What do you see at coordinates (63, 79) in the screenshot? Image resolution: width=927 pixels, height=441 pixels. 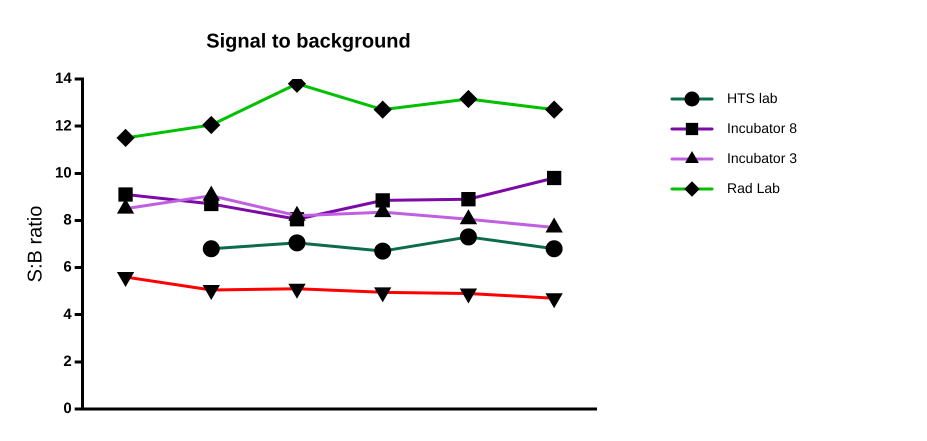 I see `y-tick-label: 14` at bounding box center [63, 79].